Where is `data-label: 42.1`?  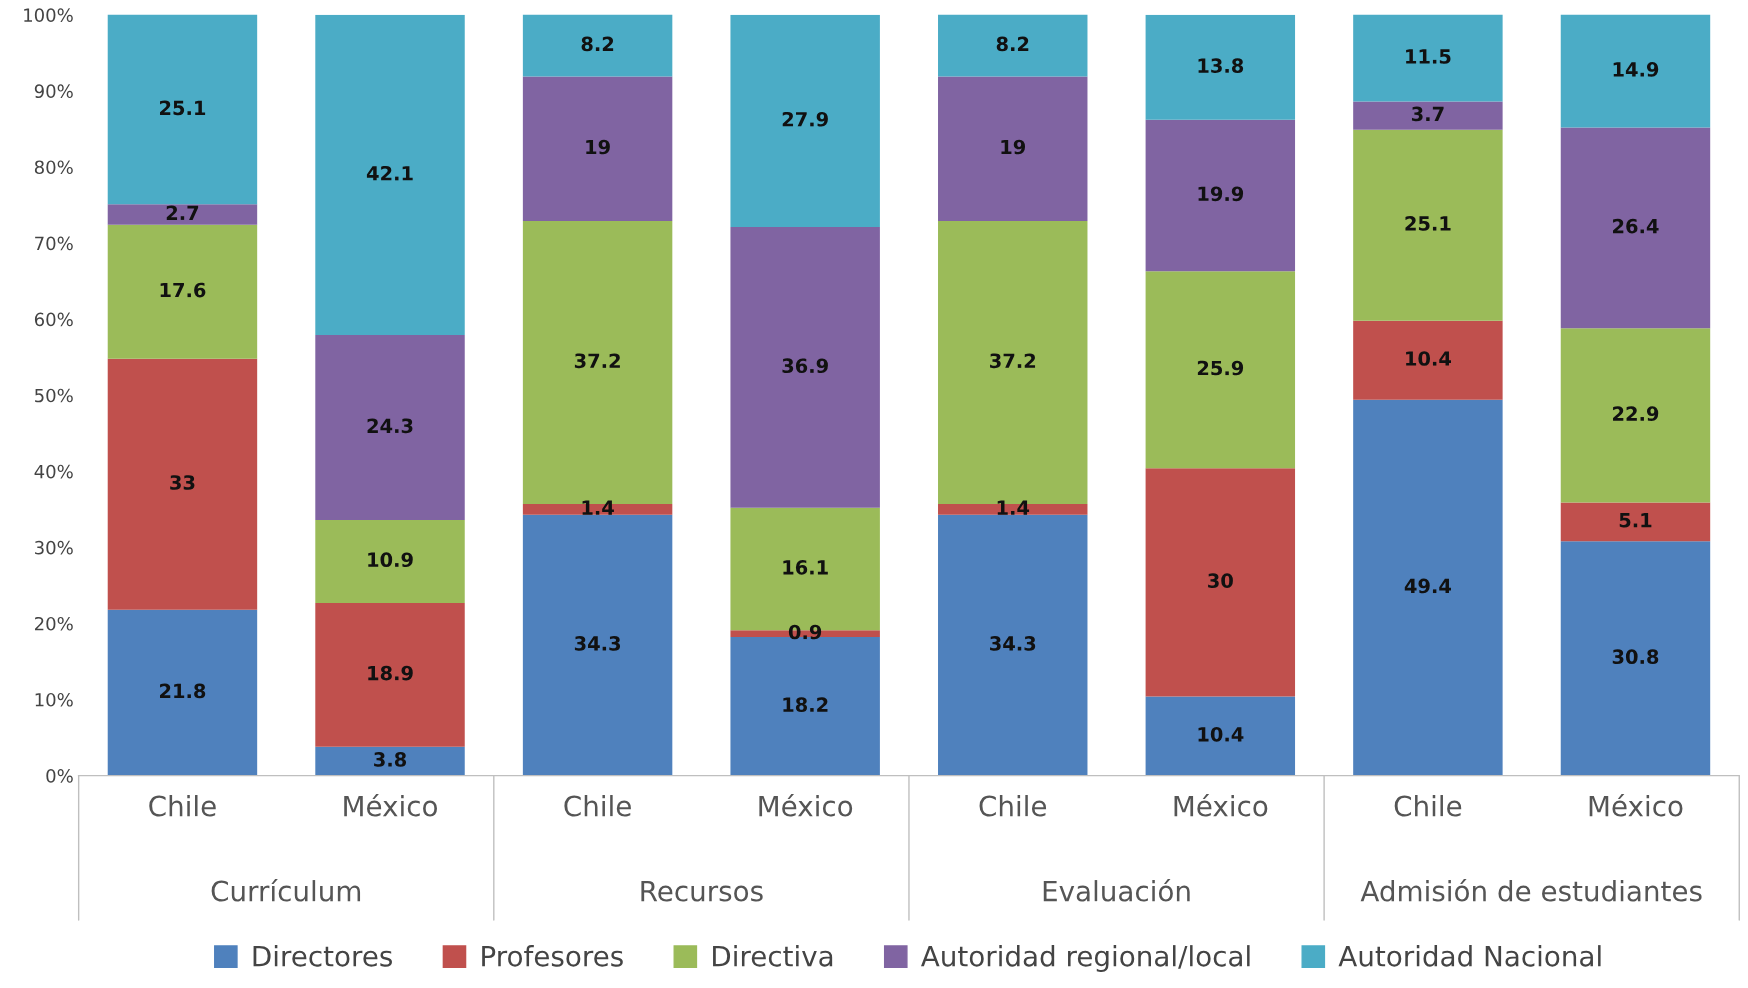 data-label: 42.1 is located at coordinates (389, 173).